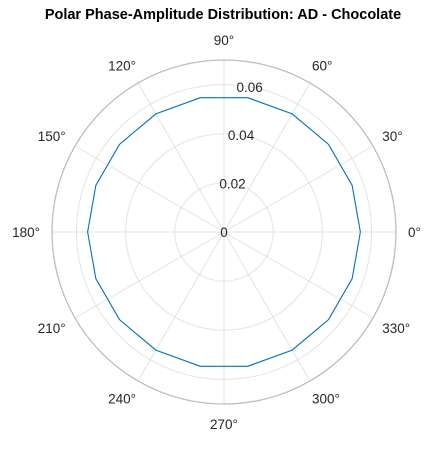  What do you see at coordinates (224, 424) in the screenshot?
I see `angular-tick-label-9: 270°` at bounding box center [224, 424].